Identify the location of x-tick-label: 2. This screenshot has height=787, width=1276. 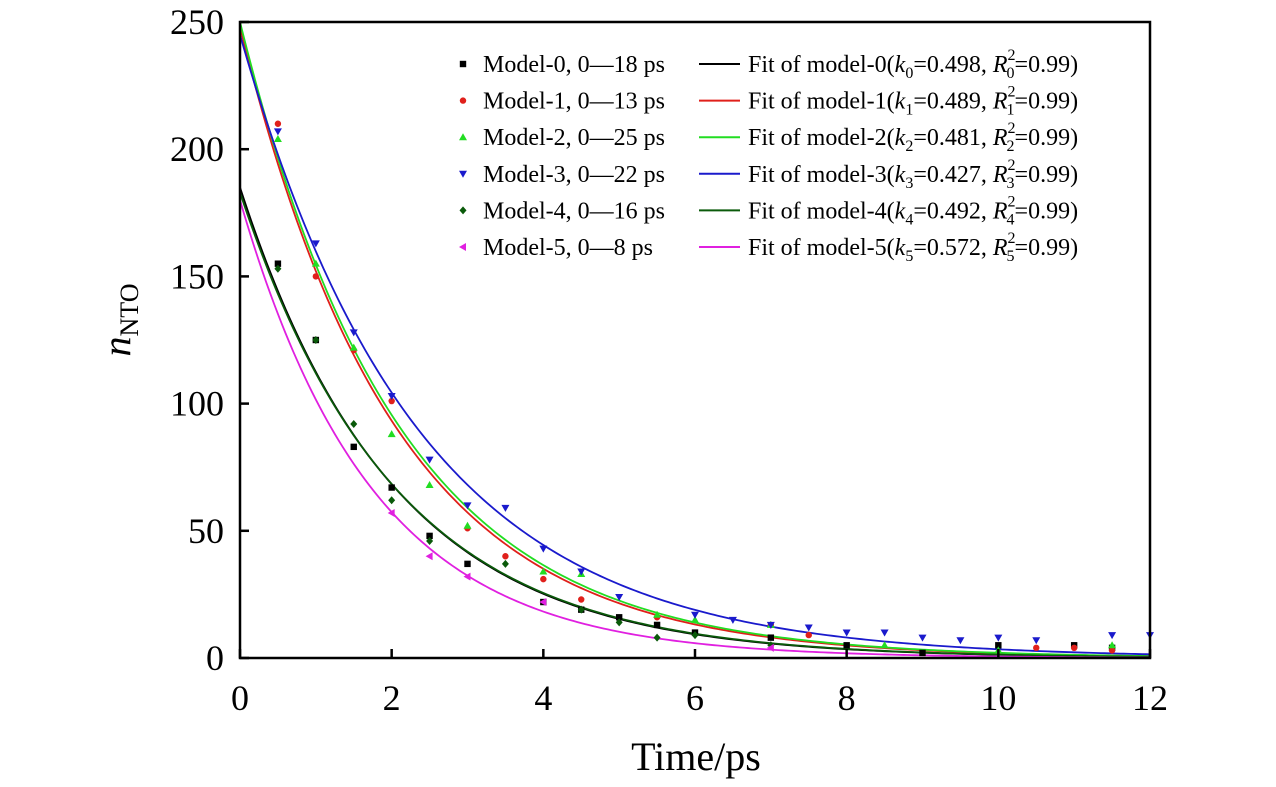
(392, 698).